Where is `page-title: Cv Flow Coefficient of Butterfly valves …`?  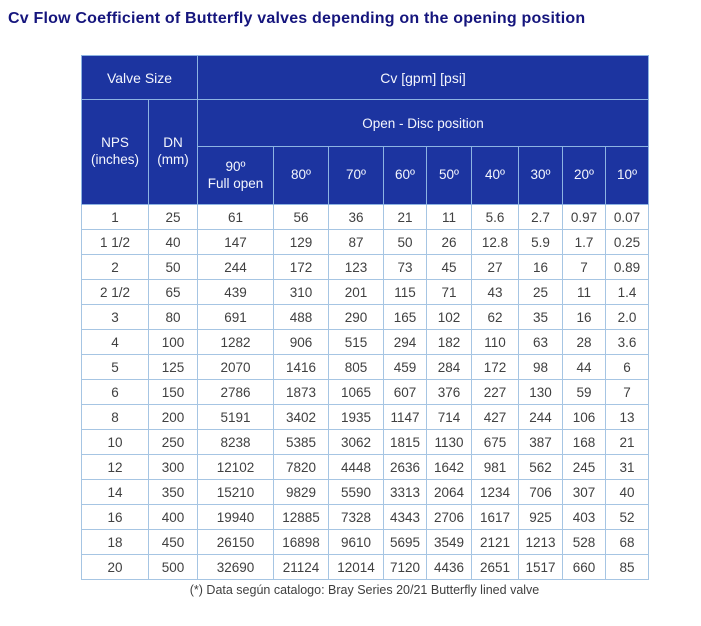 page-title: Cv Flow Coefficient of Butterfly valves … is located at coordinates (297, 18).